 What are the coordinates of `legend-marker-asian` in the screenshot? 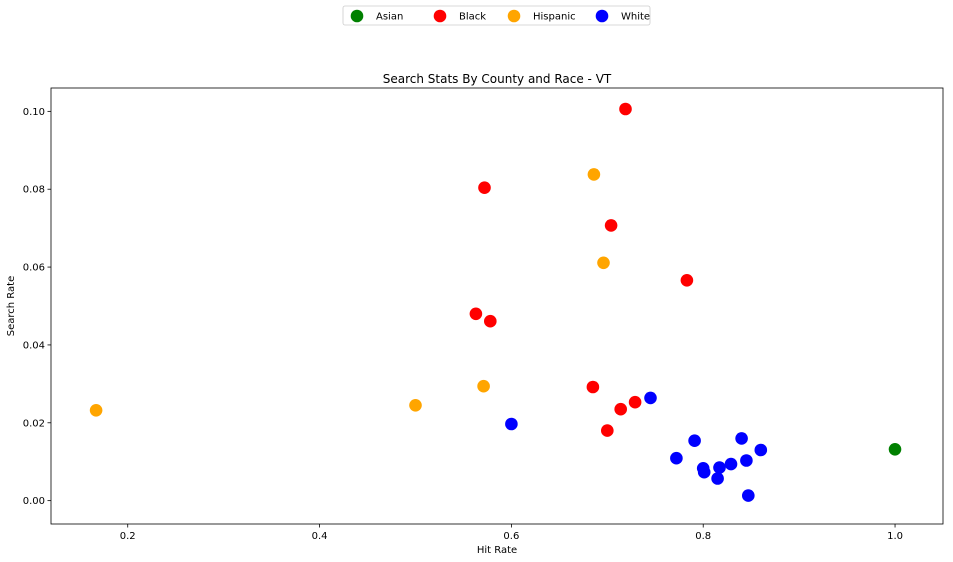 It's located at (357, 16).